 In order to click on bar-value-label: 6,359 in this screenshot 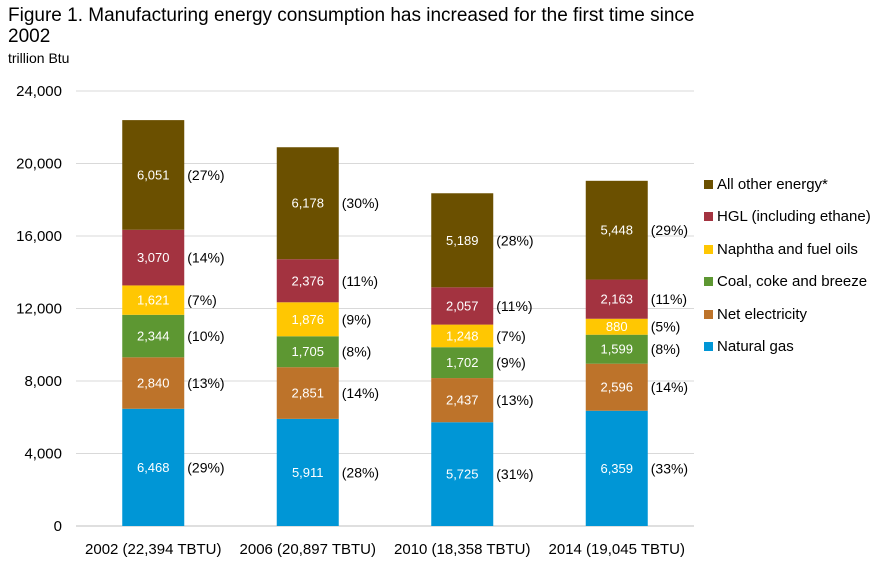, I will do `click(616, 468)`.